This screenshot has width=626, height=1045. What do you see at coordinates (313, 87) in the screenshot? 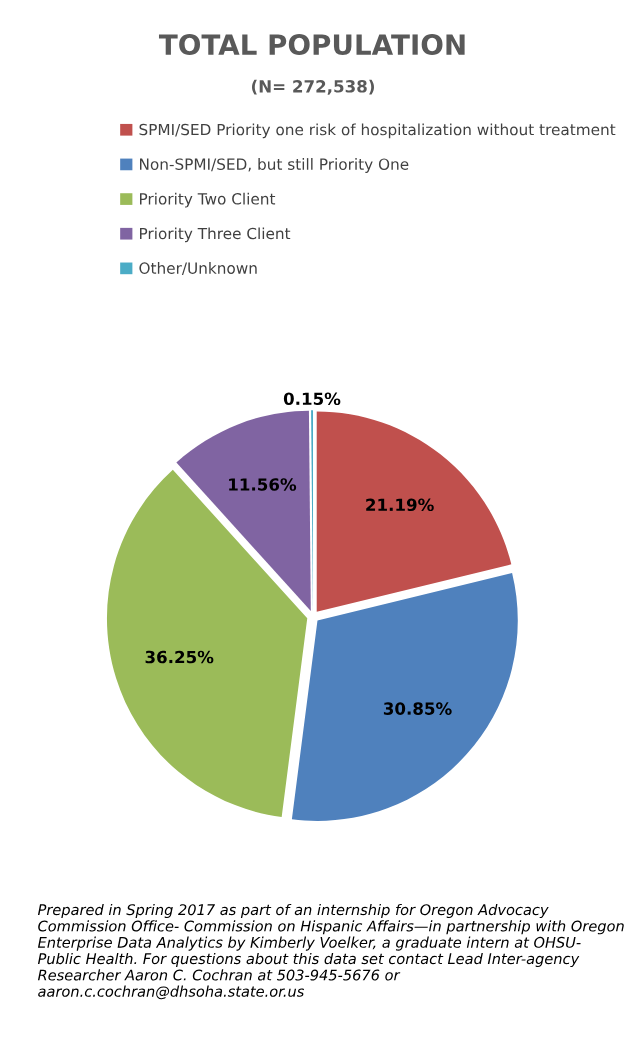
I see `chart-subtitle: (N= 272,538)` at bounding box center [313, 87].